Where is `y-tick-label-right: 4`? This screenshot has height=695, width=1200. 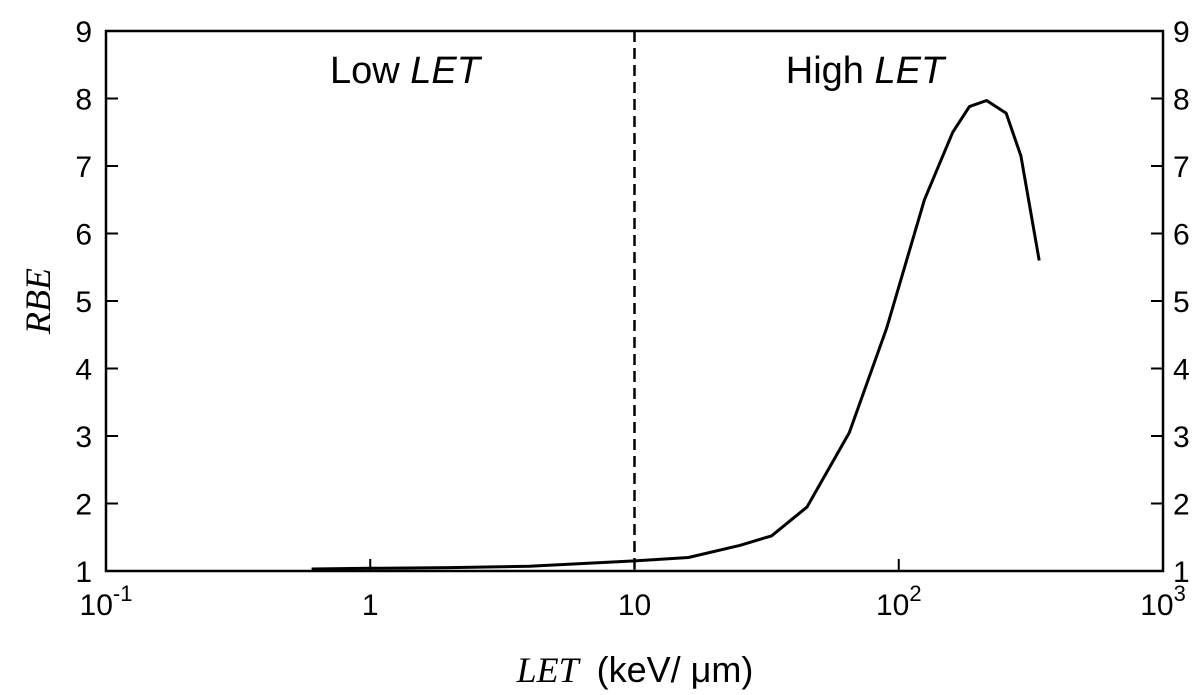 y-tick-label-right: 4 is located at coordinates (1181, 370).